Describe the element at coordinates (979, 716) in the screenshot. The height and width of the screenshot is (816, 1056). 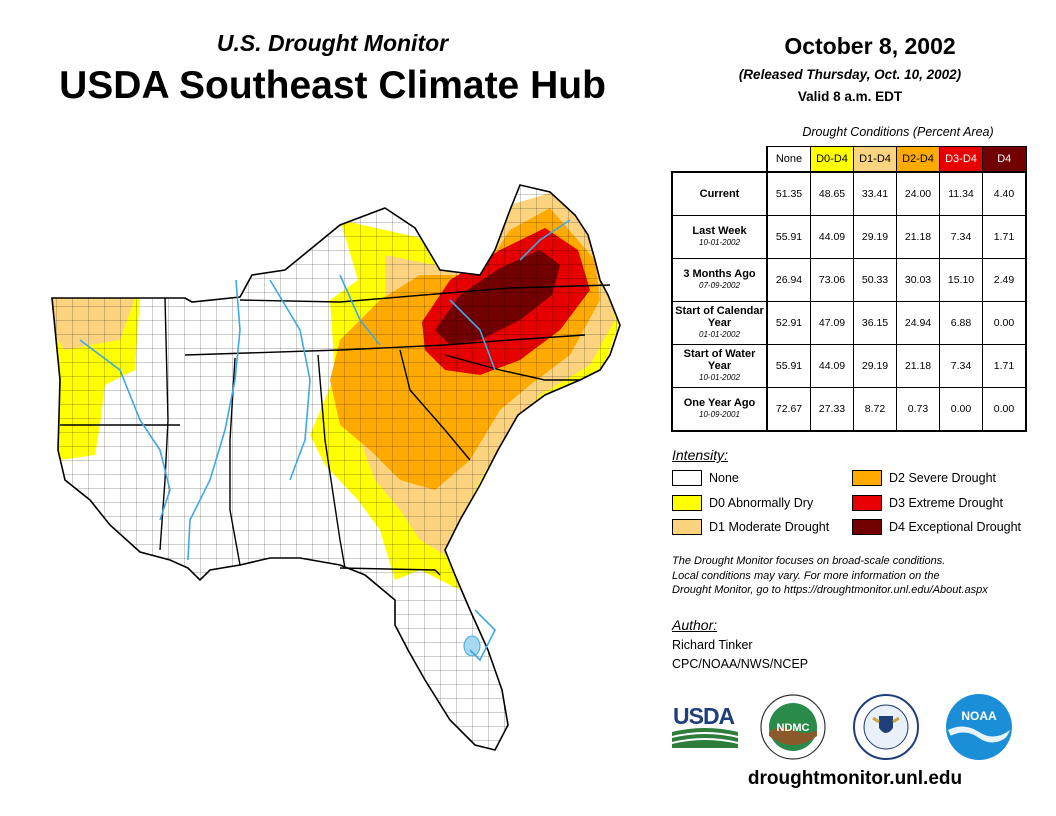
I see `noaa-logo-text: NOAA` at that location.